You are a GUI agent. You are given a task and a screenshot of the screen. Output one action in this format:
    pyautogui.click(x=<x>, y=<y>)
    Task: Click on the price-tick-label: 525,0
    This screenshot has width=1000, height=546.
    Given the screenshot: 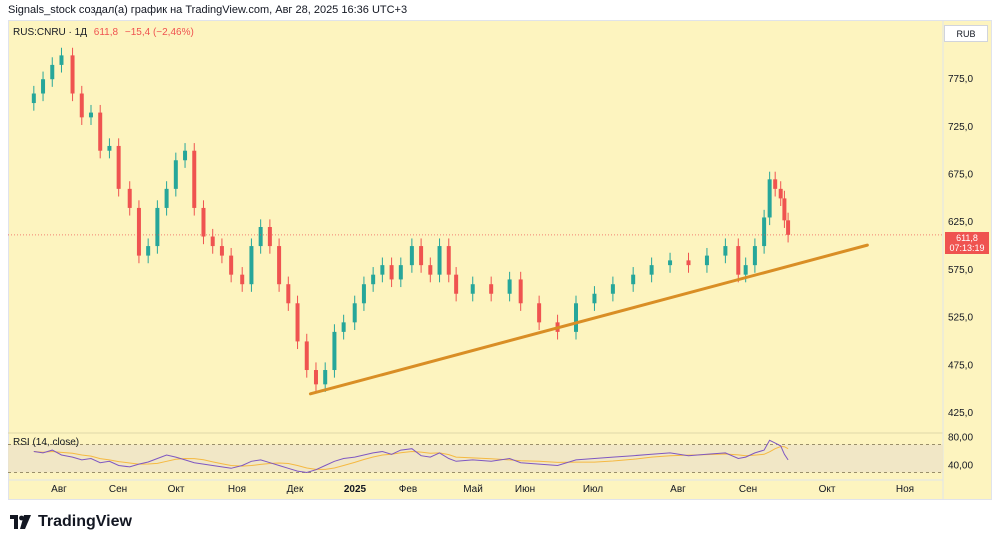 What is the action you would take?
    pyautogui.click(x=960, y=318)
    